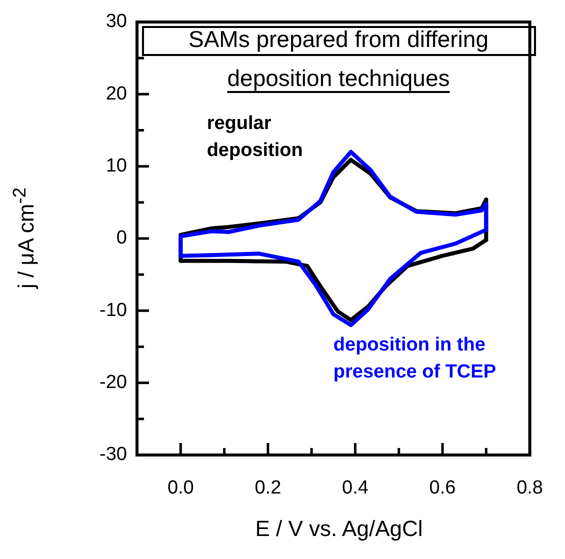 The image size is (565, 559). What do you see at coordinates (113, 383) in the screenshot?
I see `y-tick-label: -20` at bounding box center [113, 383].